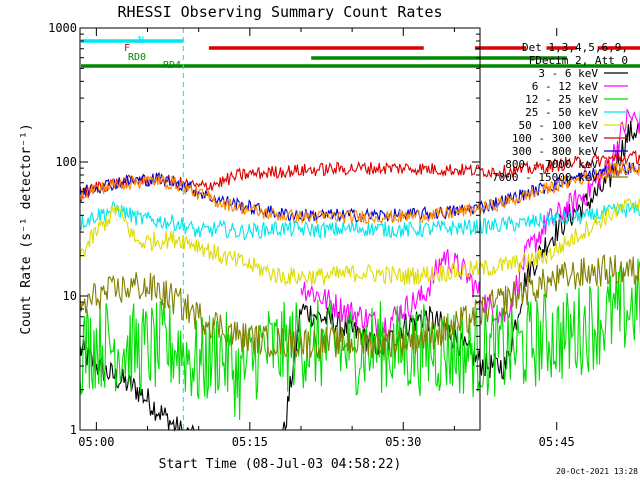  Describe the element at coordinates (555, 151) in the screenshot. I see `legend-label: 300 - 800 keV` at that location.